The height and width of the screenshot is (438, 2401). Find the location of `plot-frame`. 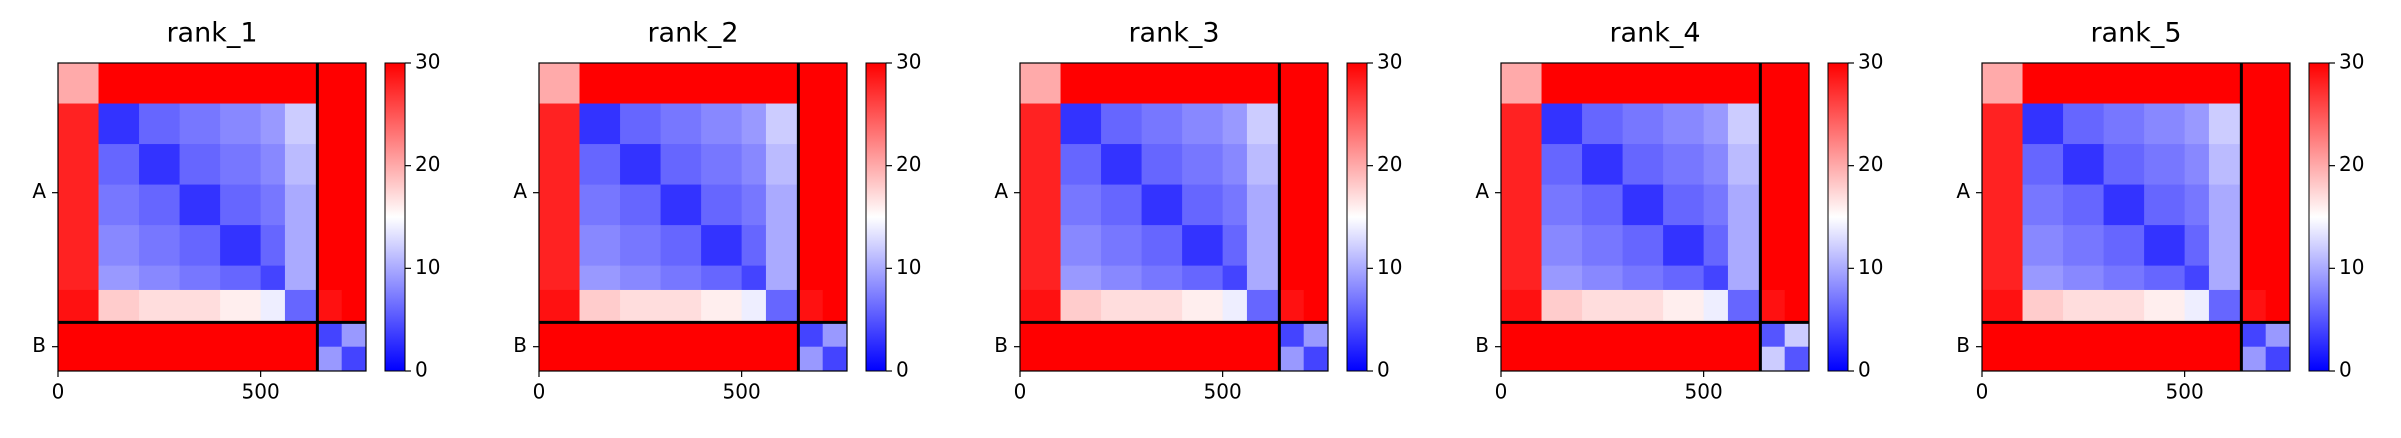

plot-frame is located at coordinates (1174, 217).